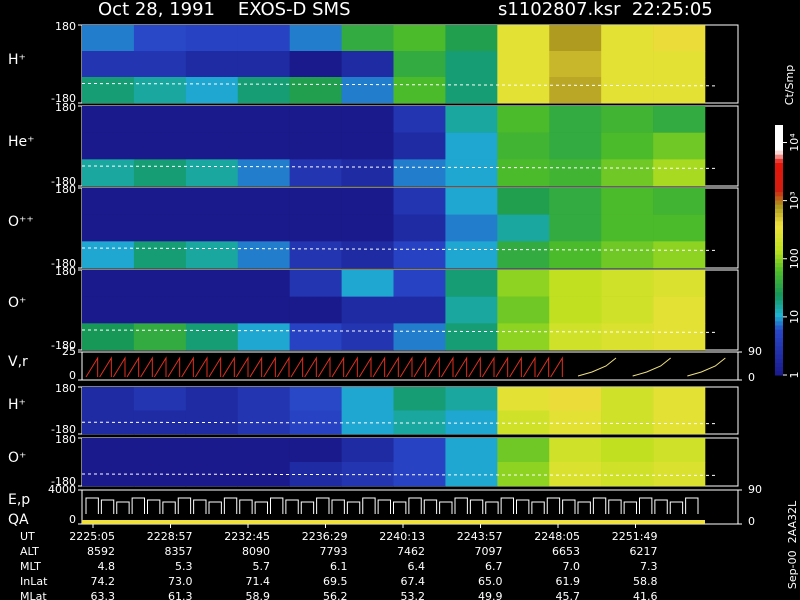 The height and width of the screenshot is (600, 800). Describe the element at coordinates (557, 536) in the screenshot. I see `table-cell: 2248:05` at that location.